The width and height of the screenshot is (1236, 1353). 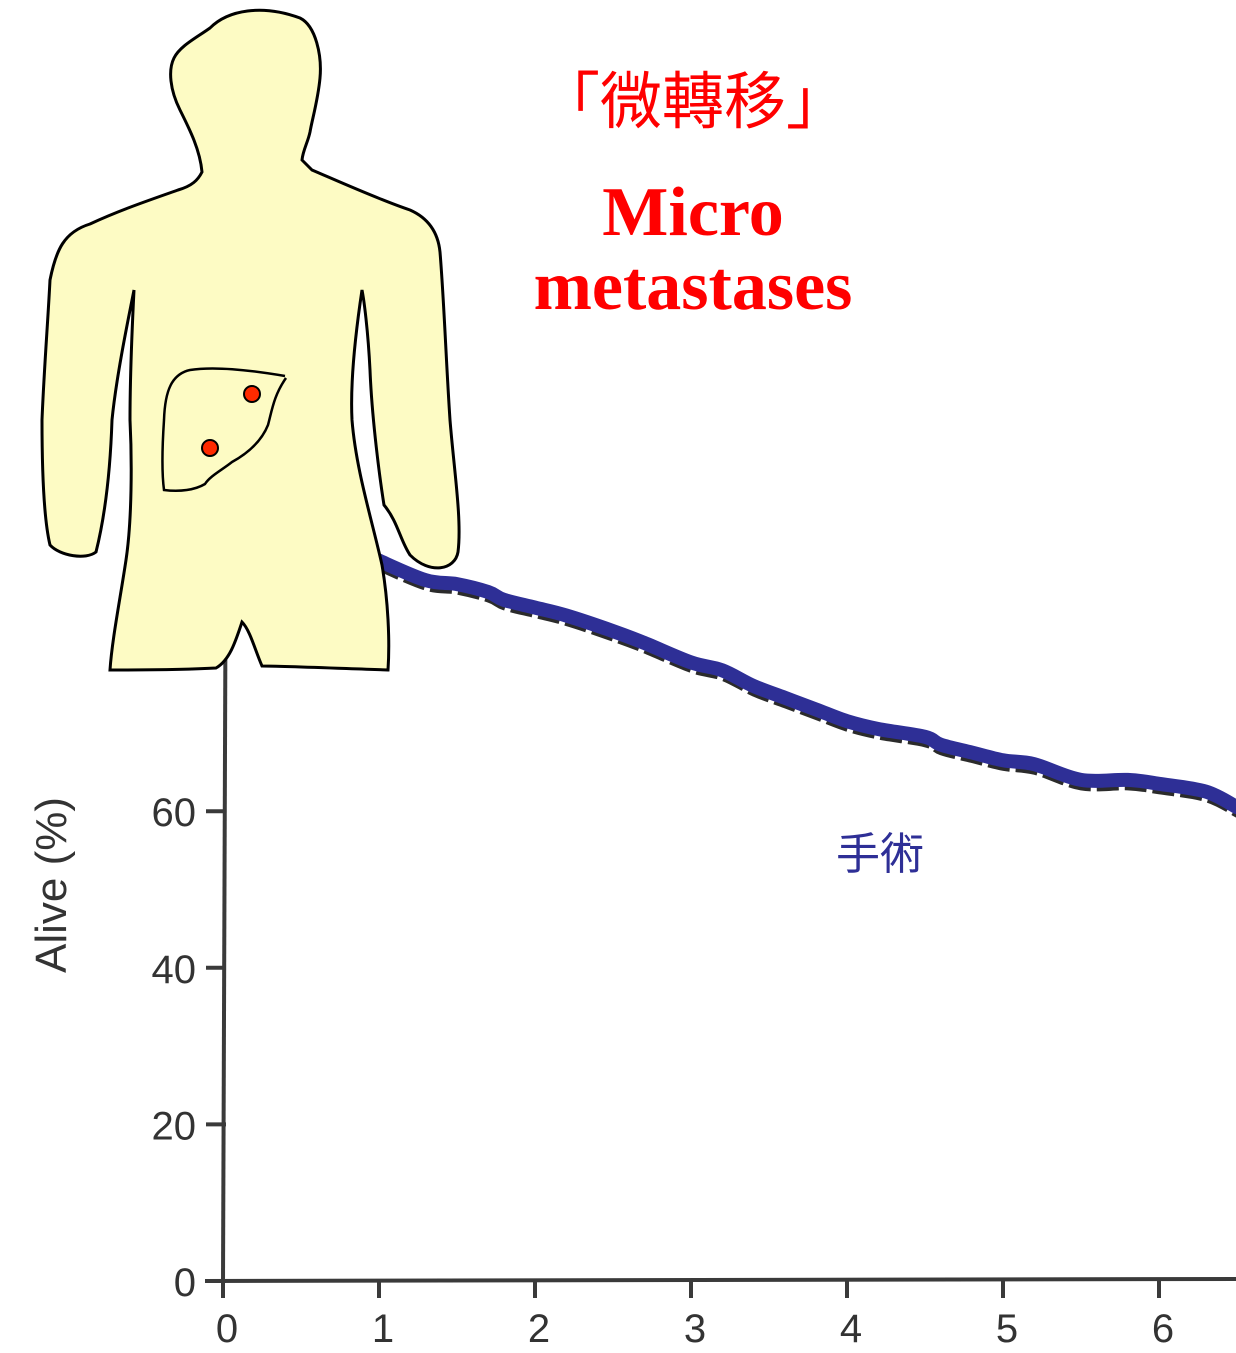 I want to click on title-english: Micro metastases, so click(x=693, y=250).